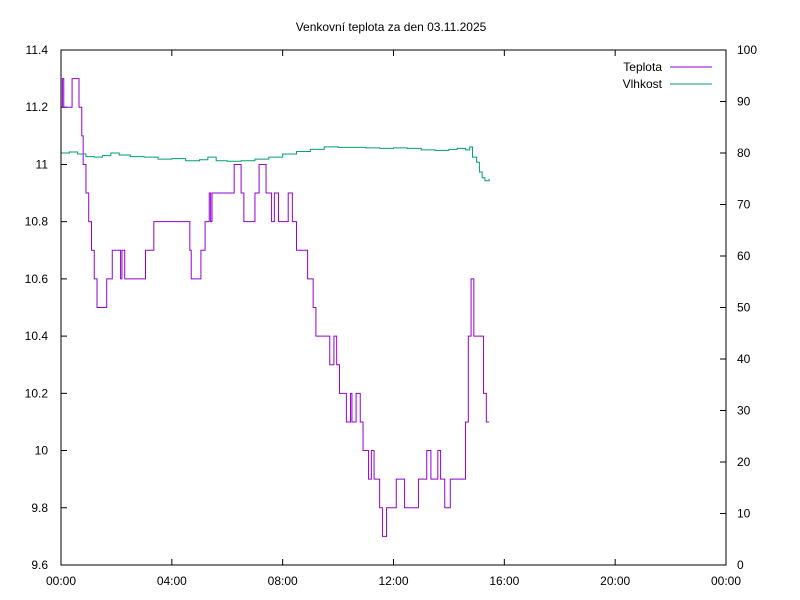 The image size is (800, 600). What do you see at coordinates (667, 75) in the screenshot?
I see `legend: Teplota Vlhkost` at bounding box center [667, 75].